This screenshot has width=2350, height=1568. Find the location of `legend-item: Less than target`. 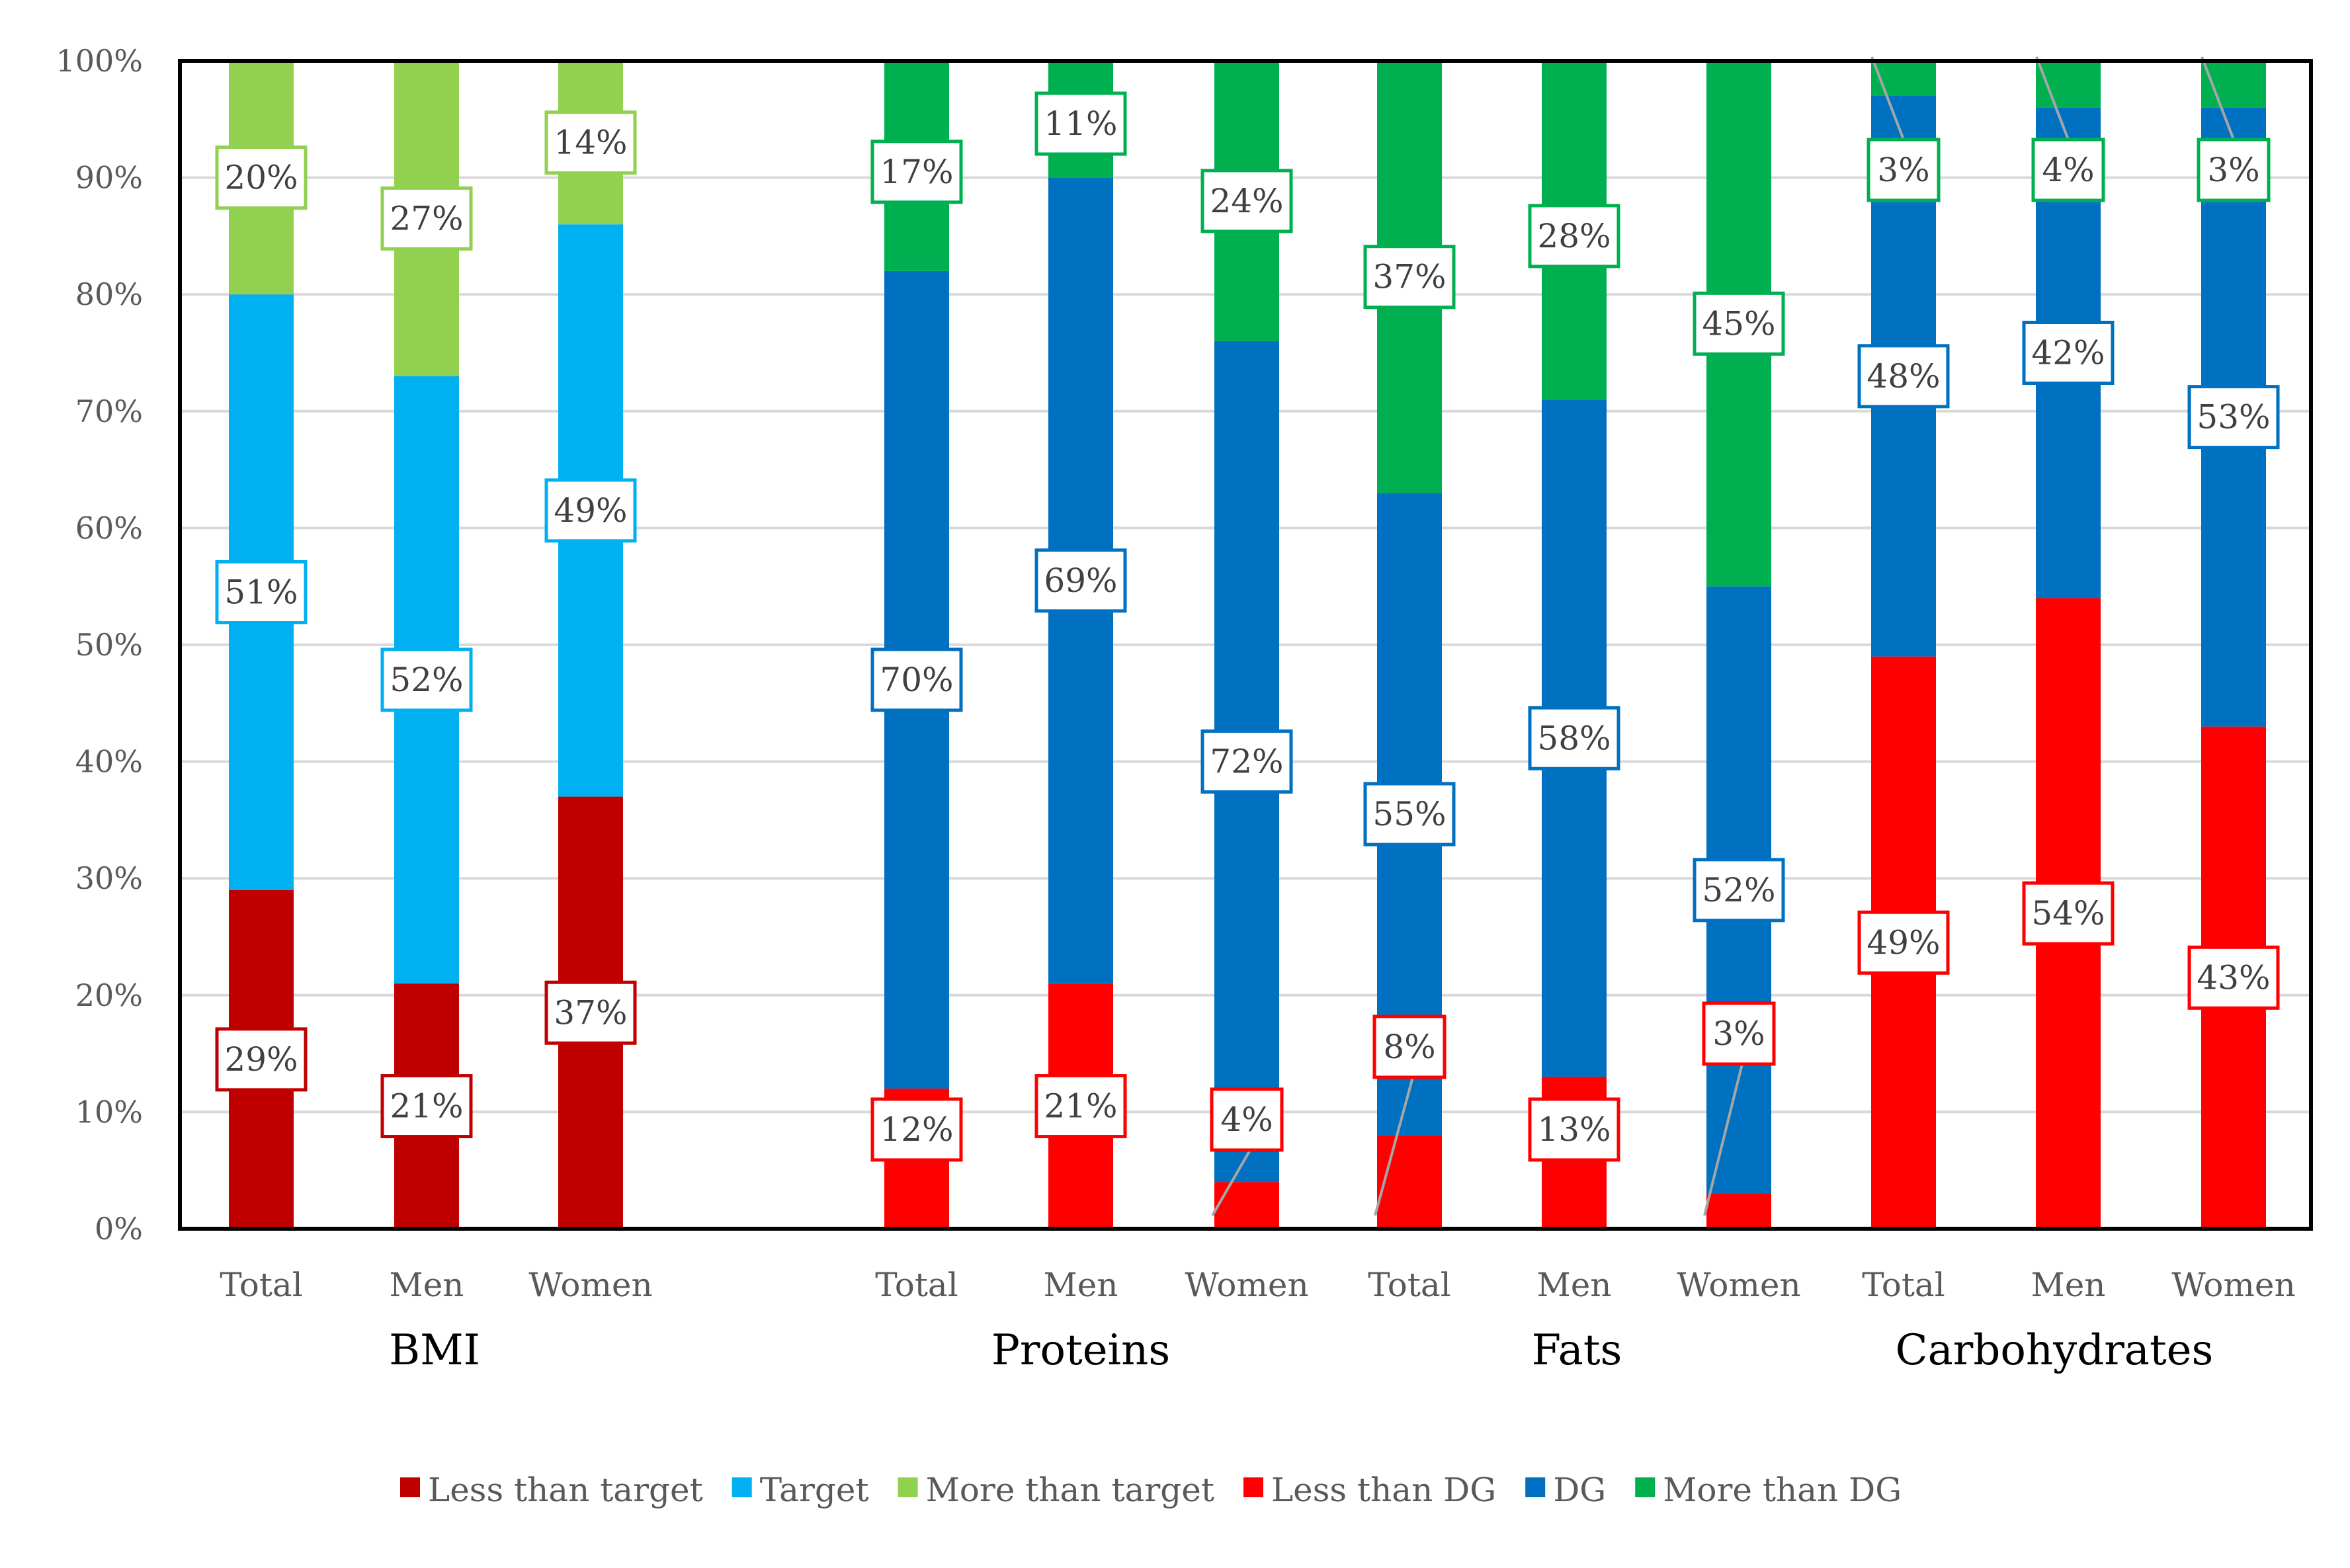

legend-item: Less than target is located at coordinates (551, 1490).